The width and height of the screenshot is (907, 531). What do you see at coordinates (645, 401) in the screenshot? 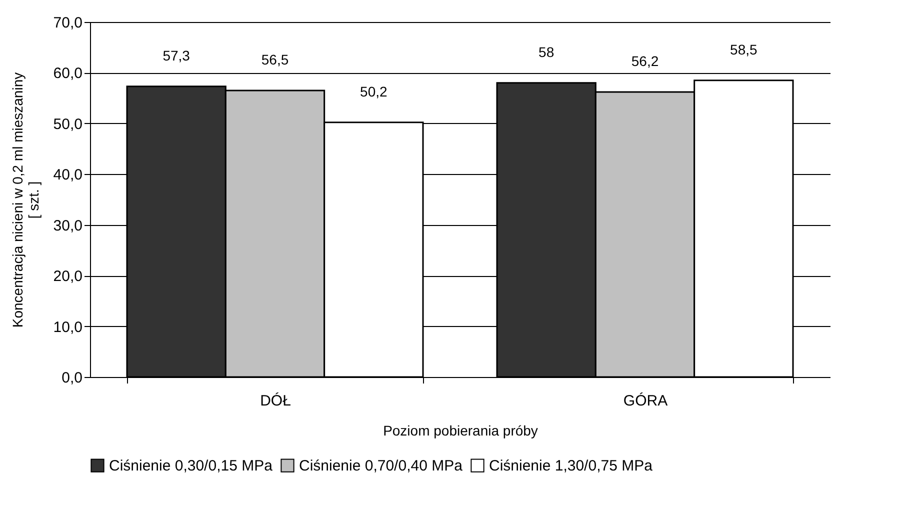
I see `x-tick-label: GÓRA` at bounding box center [645, 401].